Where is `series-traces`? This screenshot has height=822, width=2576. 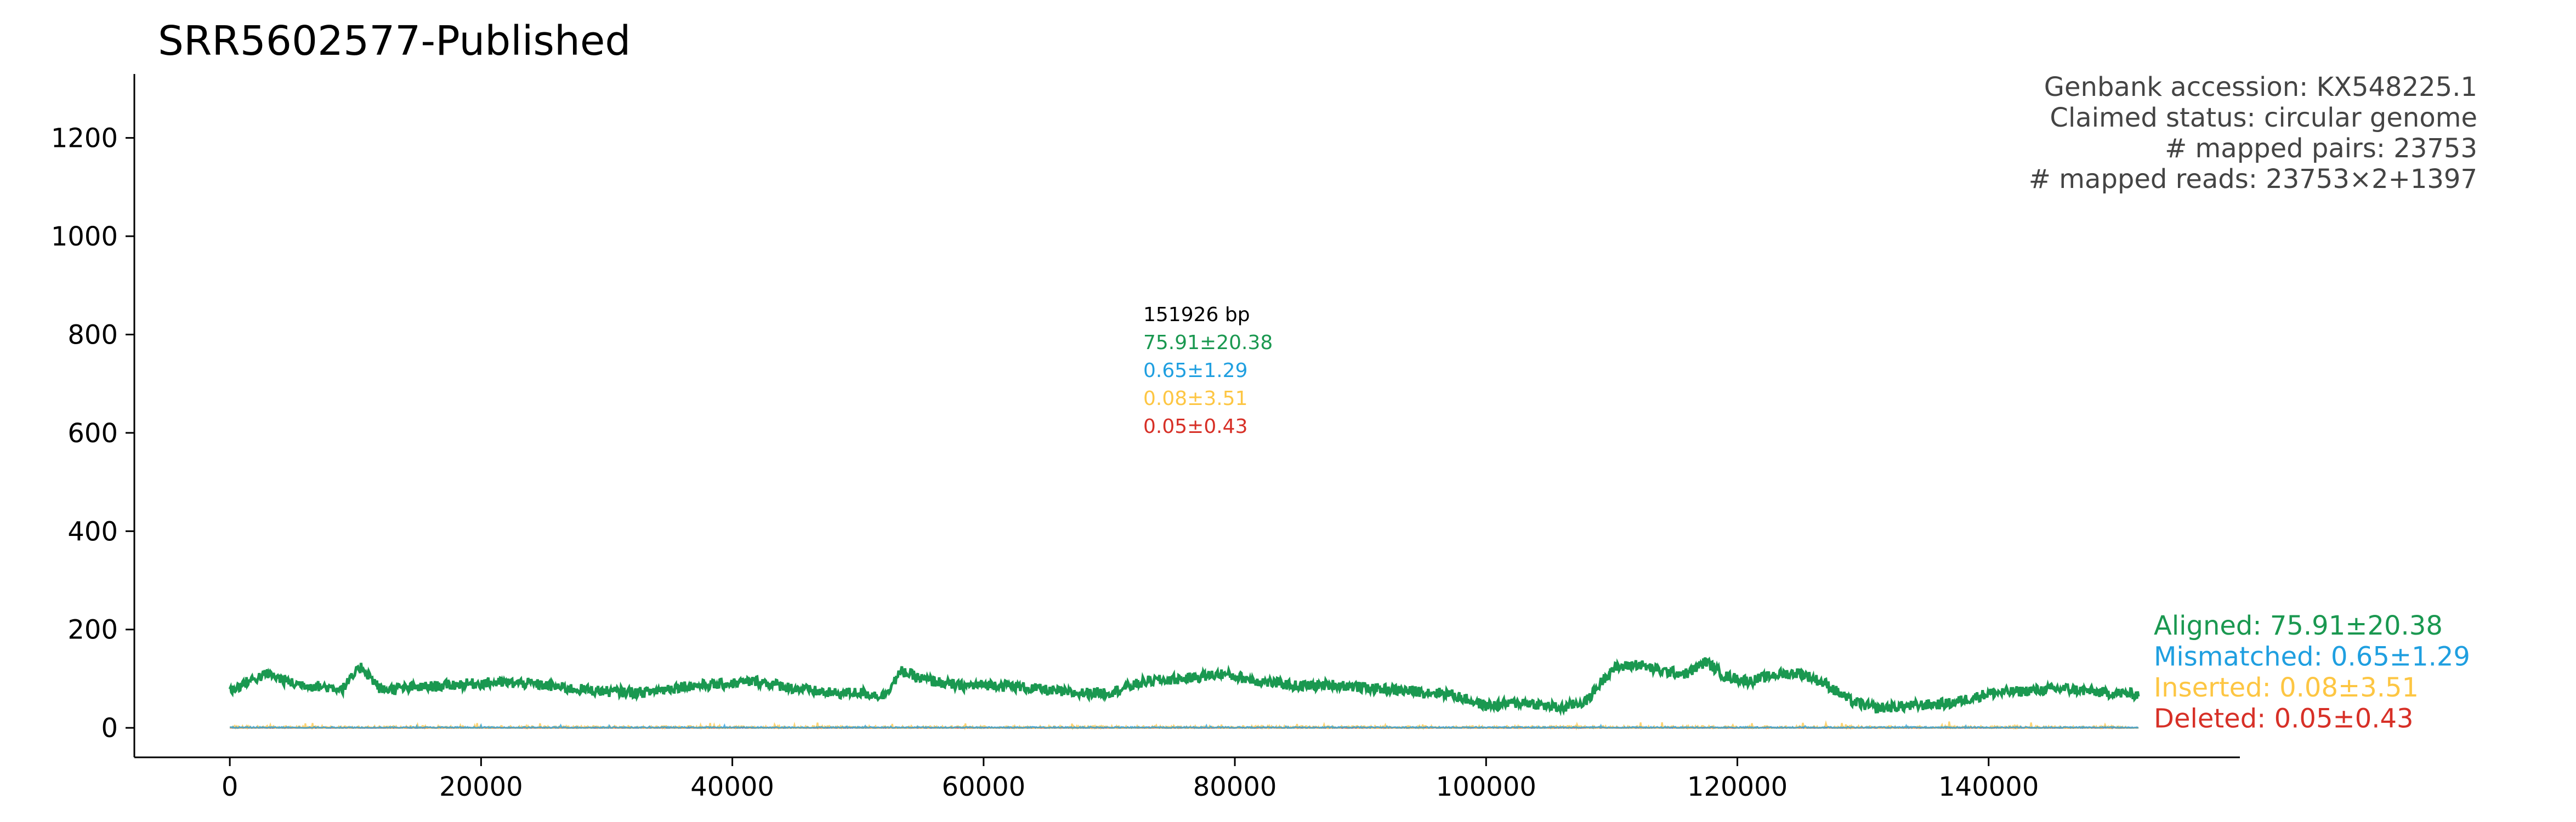
series-traces is located at coordinates (1184, 694).